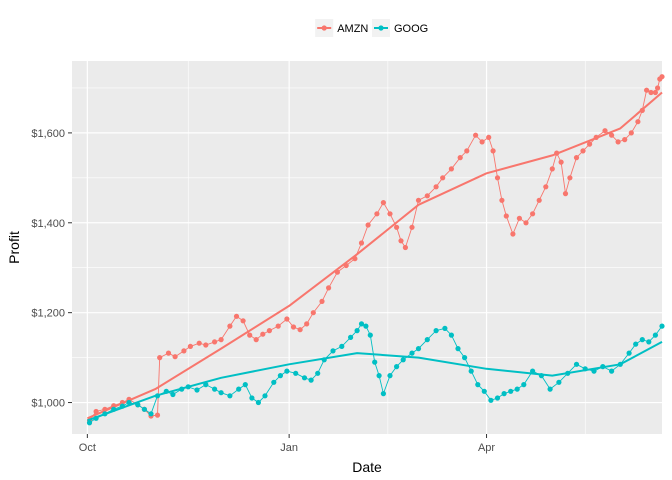 This screenshot has width=672, height=480. I want to click on x-tick-label: Jan, so click(289, 448).